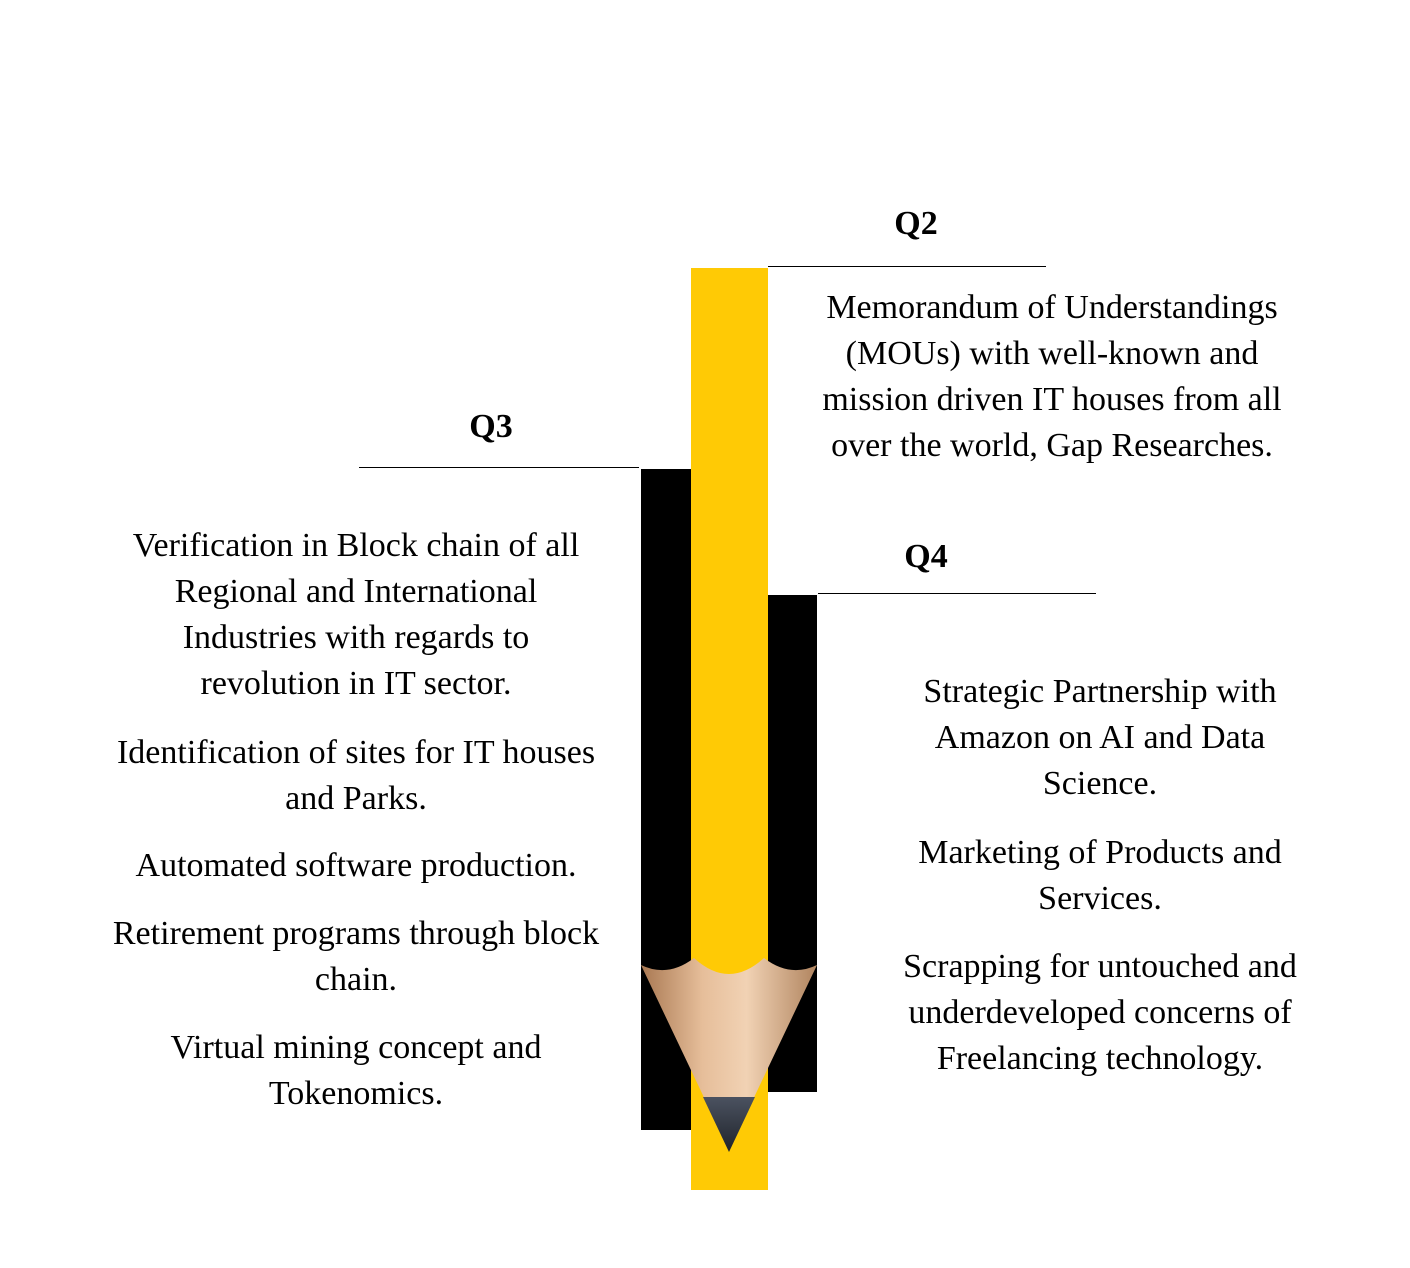 The width and height of the screenshot is (1410, 1268). Describe the element at coordinates (491, 426) in the screenshot. I see `q3-label: Q3` at that location.